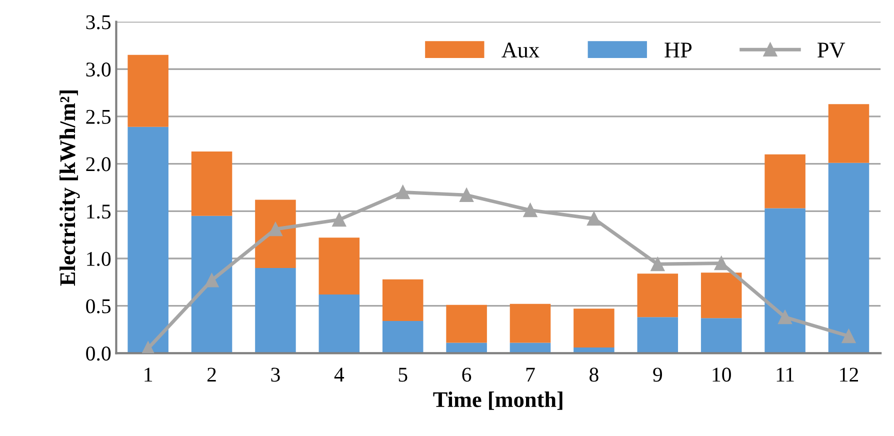 The image size is (894, 436). What do you see at coordinates (832, 50) in the screenshot?
I see `legend-label: PV` at bounding box center [832, 50].